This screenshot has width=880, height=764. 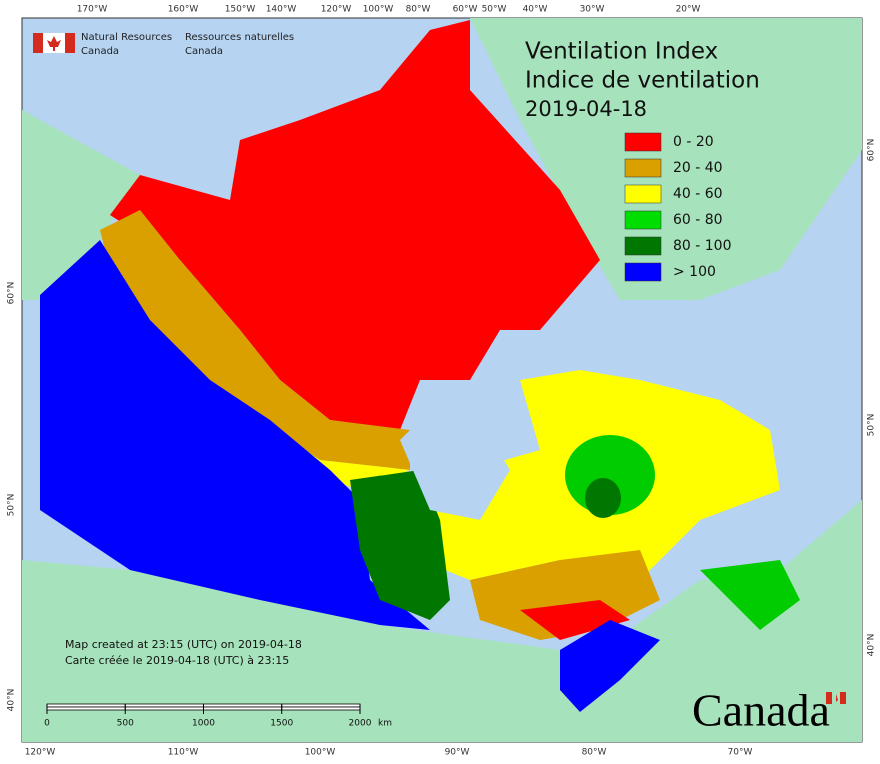 What do you see at coordinates (740, 753) in the screenshot?
I see `graticule-bottom: 70°W` at bounding box center [740, 753].